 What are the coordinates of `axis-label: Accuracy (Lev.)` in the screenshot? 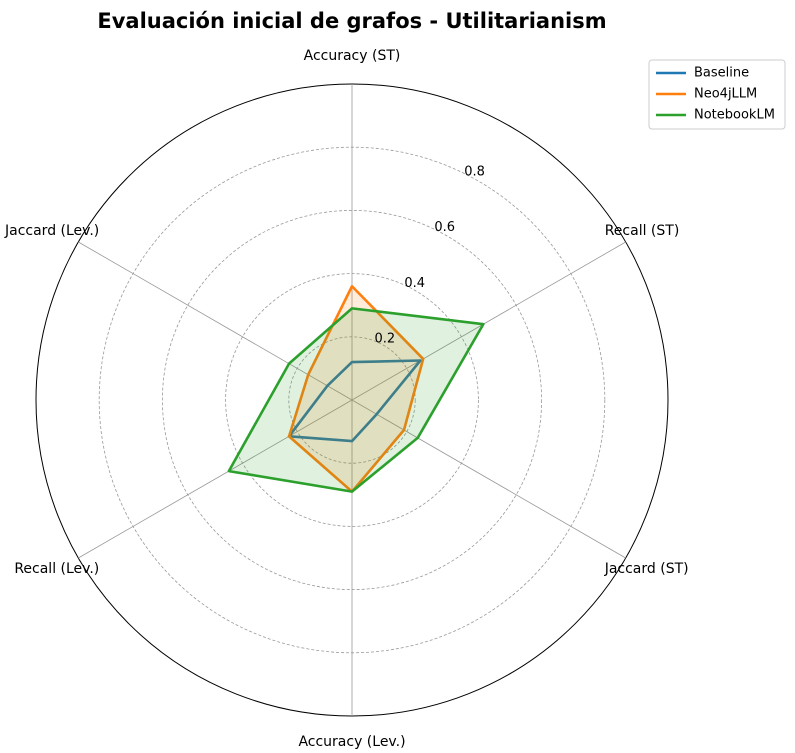 It's located at (351, 742).